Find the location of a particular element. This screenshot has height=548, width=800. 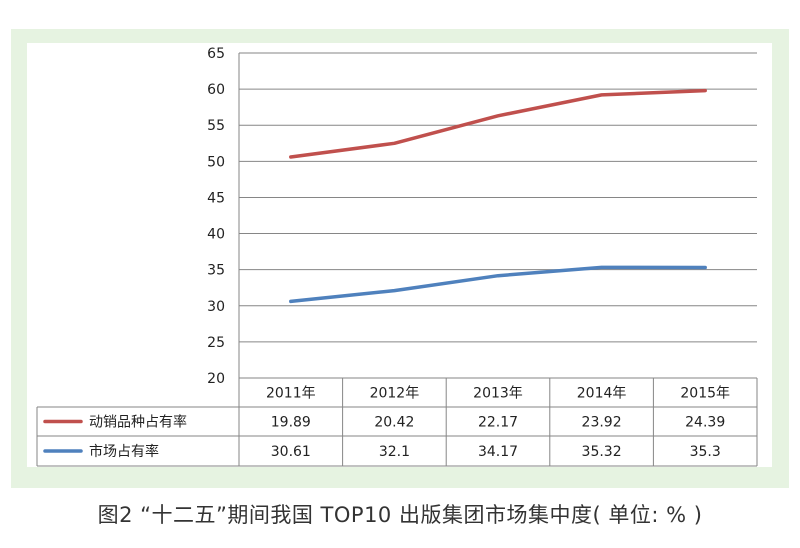

x-category-label: 2012年 is located at coordinates (395, 394).